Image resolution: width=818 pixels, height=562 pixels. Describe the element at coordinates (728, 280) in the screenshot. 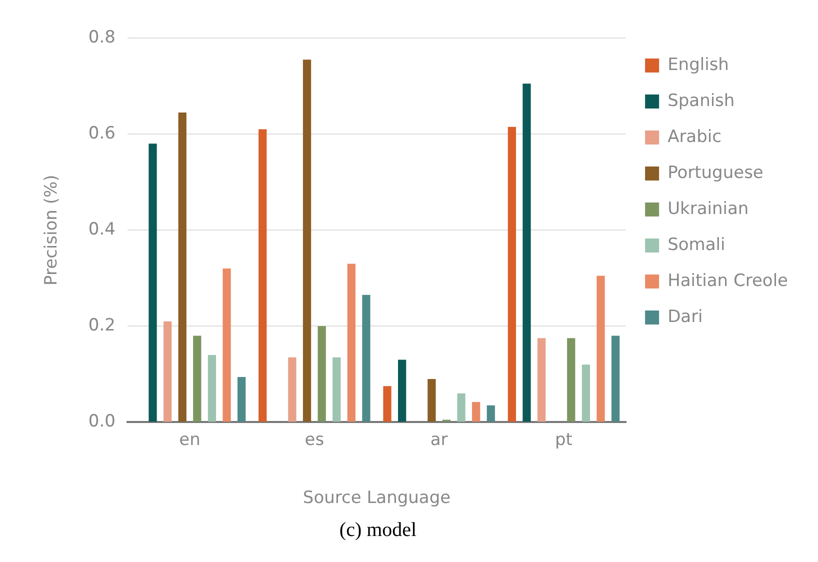

I see `legend-label: Haitian Creole` at that location.